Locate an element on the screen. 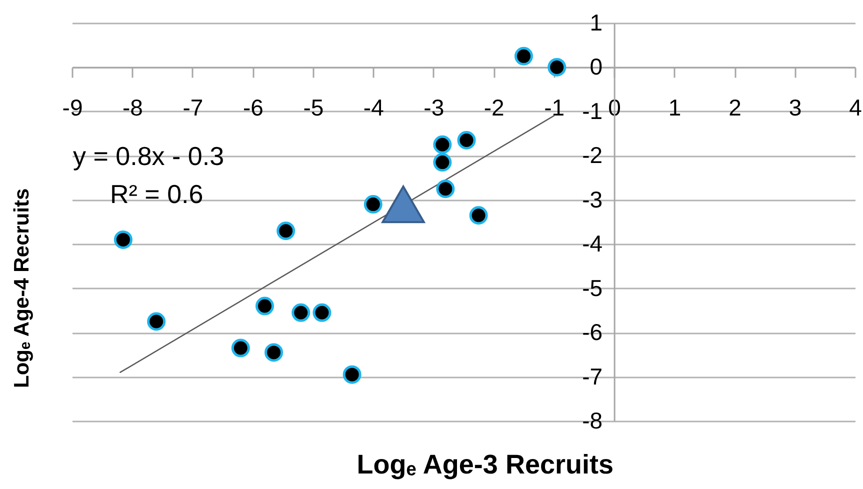  y-tick-label: -5 is located at coordinates (592, 287).